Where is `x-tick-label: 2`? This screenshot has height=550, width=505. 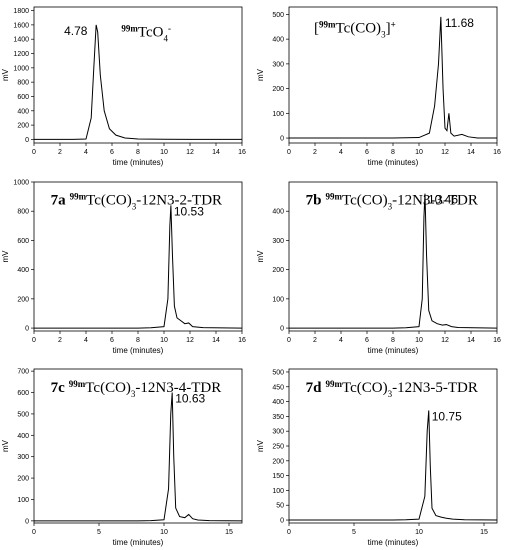 x-tick-label: 2 is located at coordinates (315, 152).